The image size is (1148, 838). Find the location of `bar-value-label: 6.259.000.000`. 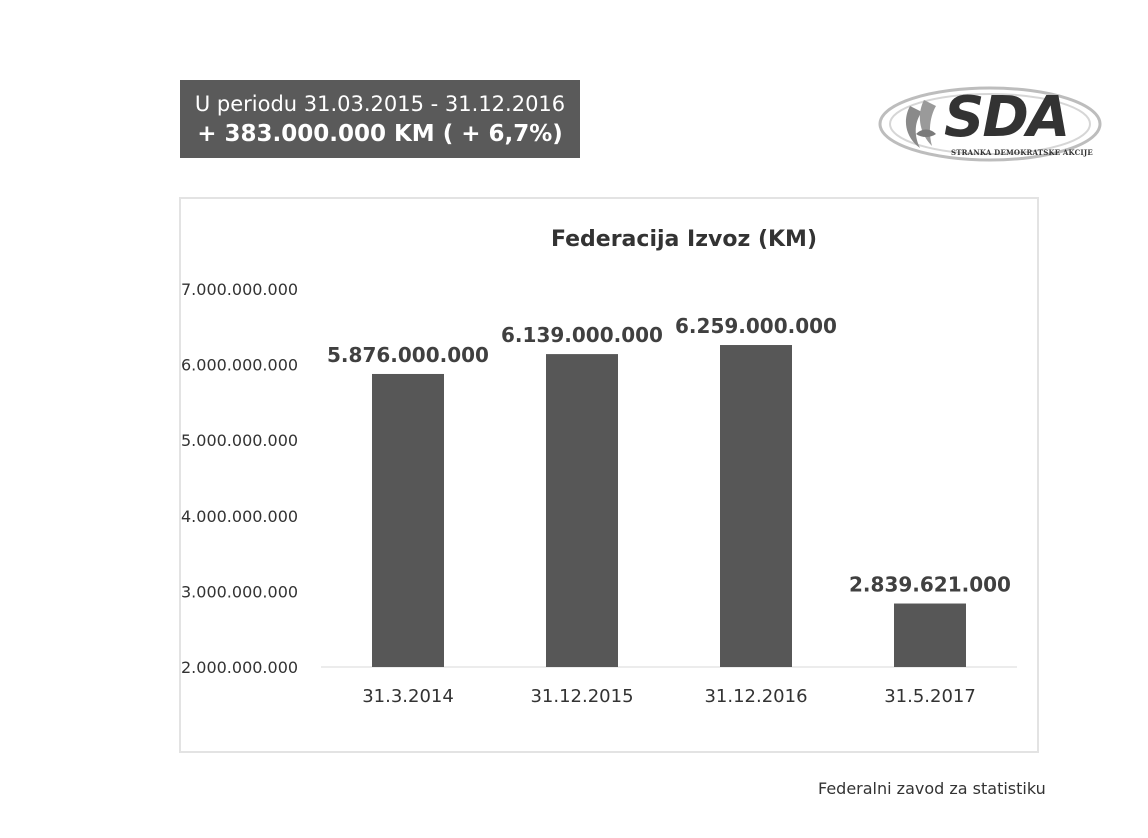

bar-value-label: 6.259.000.000 is located at coordinates (756, 326).